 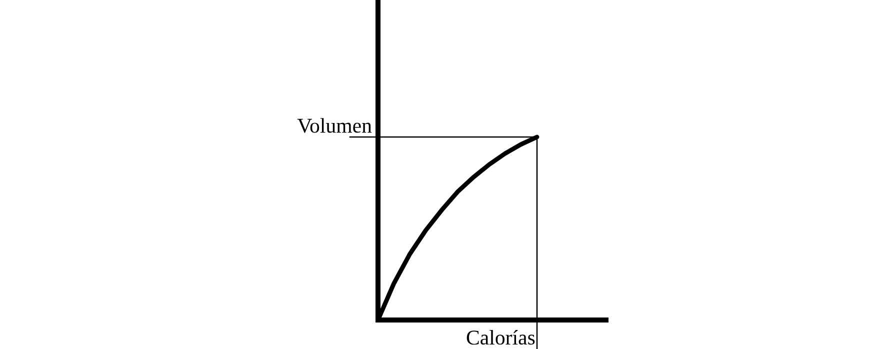 What do you see at coordinates (500, 337) in the screenshot?
I see `x-axis-title: Calorías` at bounding box center [500, 337].